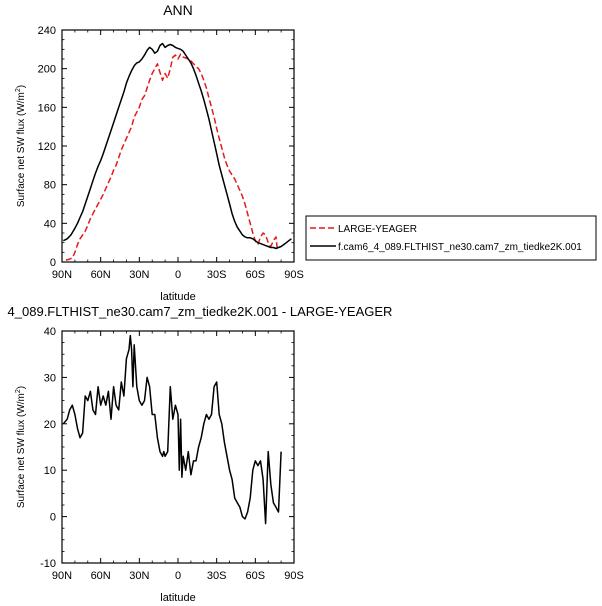  What do you see at coordinates (50, 186) in the screenshot?
I see `top-y-tick-label: 80` at bounding box center [50, 186].